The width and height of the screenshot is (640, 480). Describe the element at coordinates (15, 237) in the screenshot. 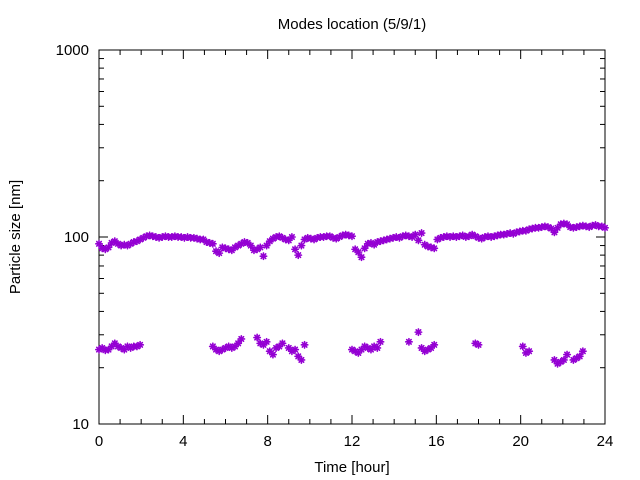

I see `y-axis-label: Particle size [nm]` at that location.